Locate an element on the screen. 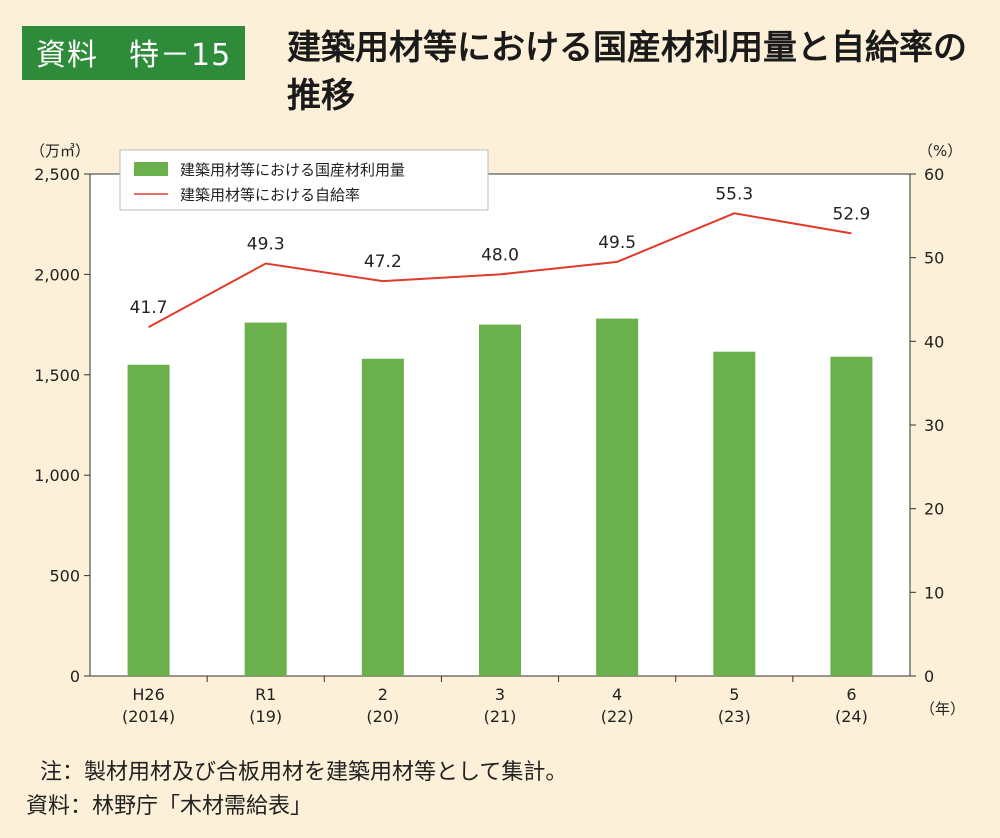 Image resolution: width=1000 pixels, height=838 pixels. right-axis-tick-label: 40 is located at coordinates (934, 341).